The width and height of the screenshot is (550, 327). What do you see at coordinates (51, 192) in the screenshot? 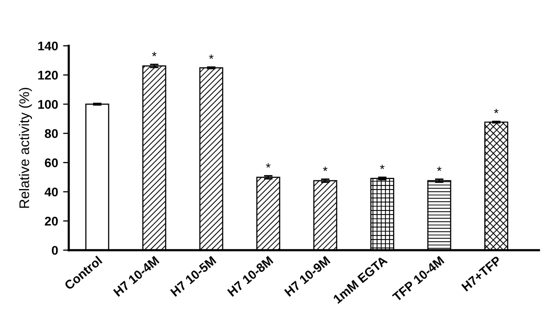
I see `y-tick-label: 40` at bounding box center [51, 192].